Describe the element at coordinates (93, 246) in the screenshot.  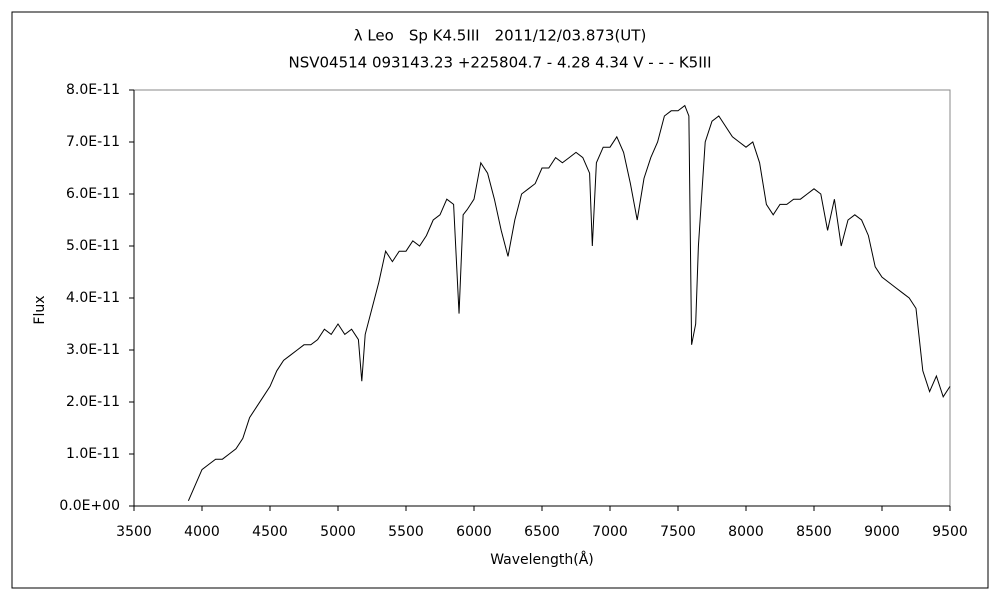
I see `y-tick-label: 5.0E-11` at that location.